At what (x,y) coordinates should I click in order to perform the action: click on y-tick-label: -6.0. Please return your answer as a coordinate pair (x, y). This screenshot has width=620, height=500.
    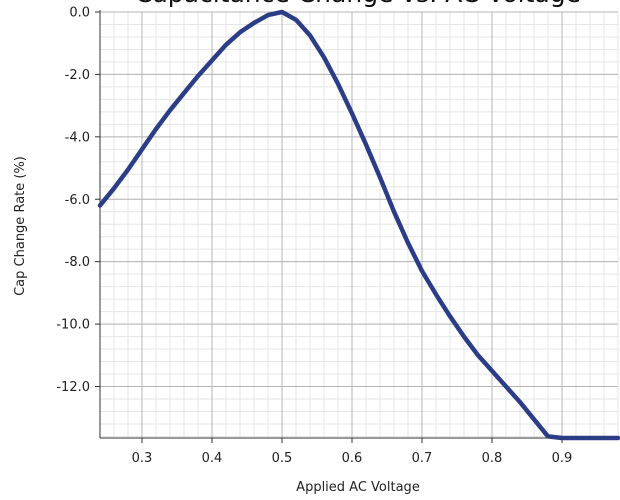
    Looking at the image, I should click on (77, 200).